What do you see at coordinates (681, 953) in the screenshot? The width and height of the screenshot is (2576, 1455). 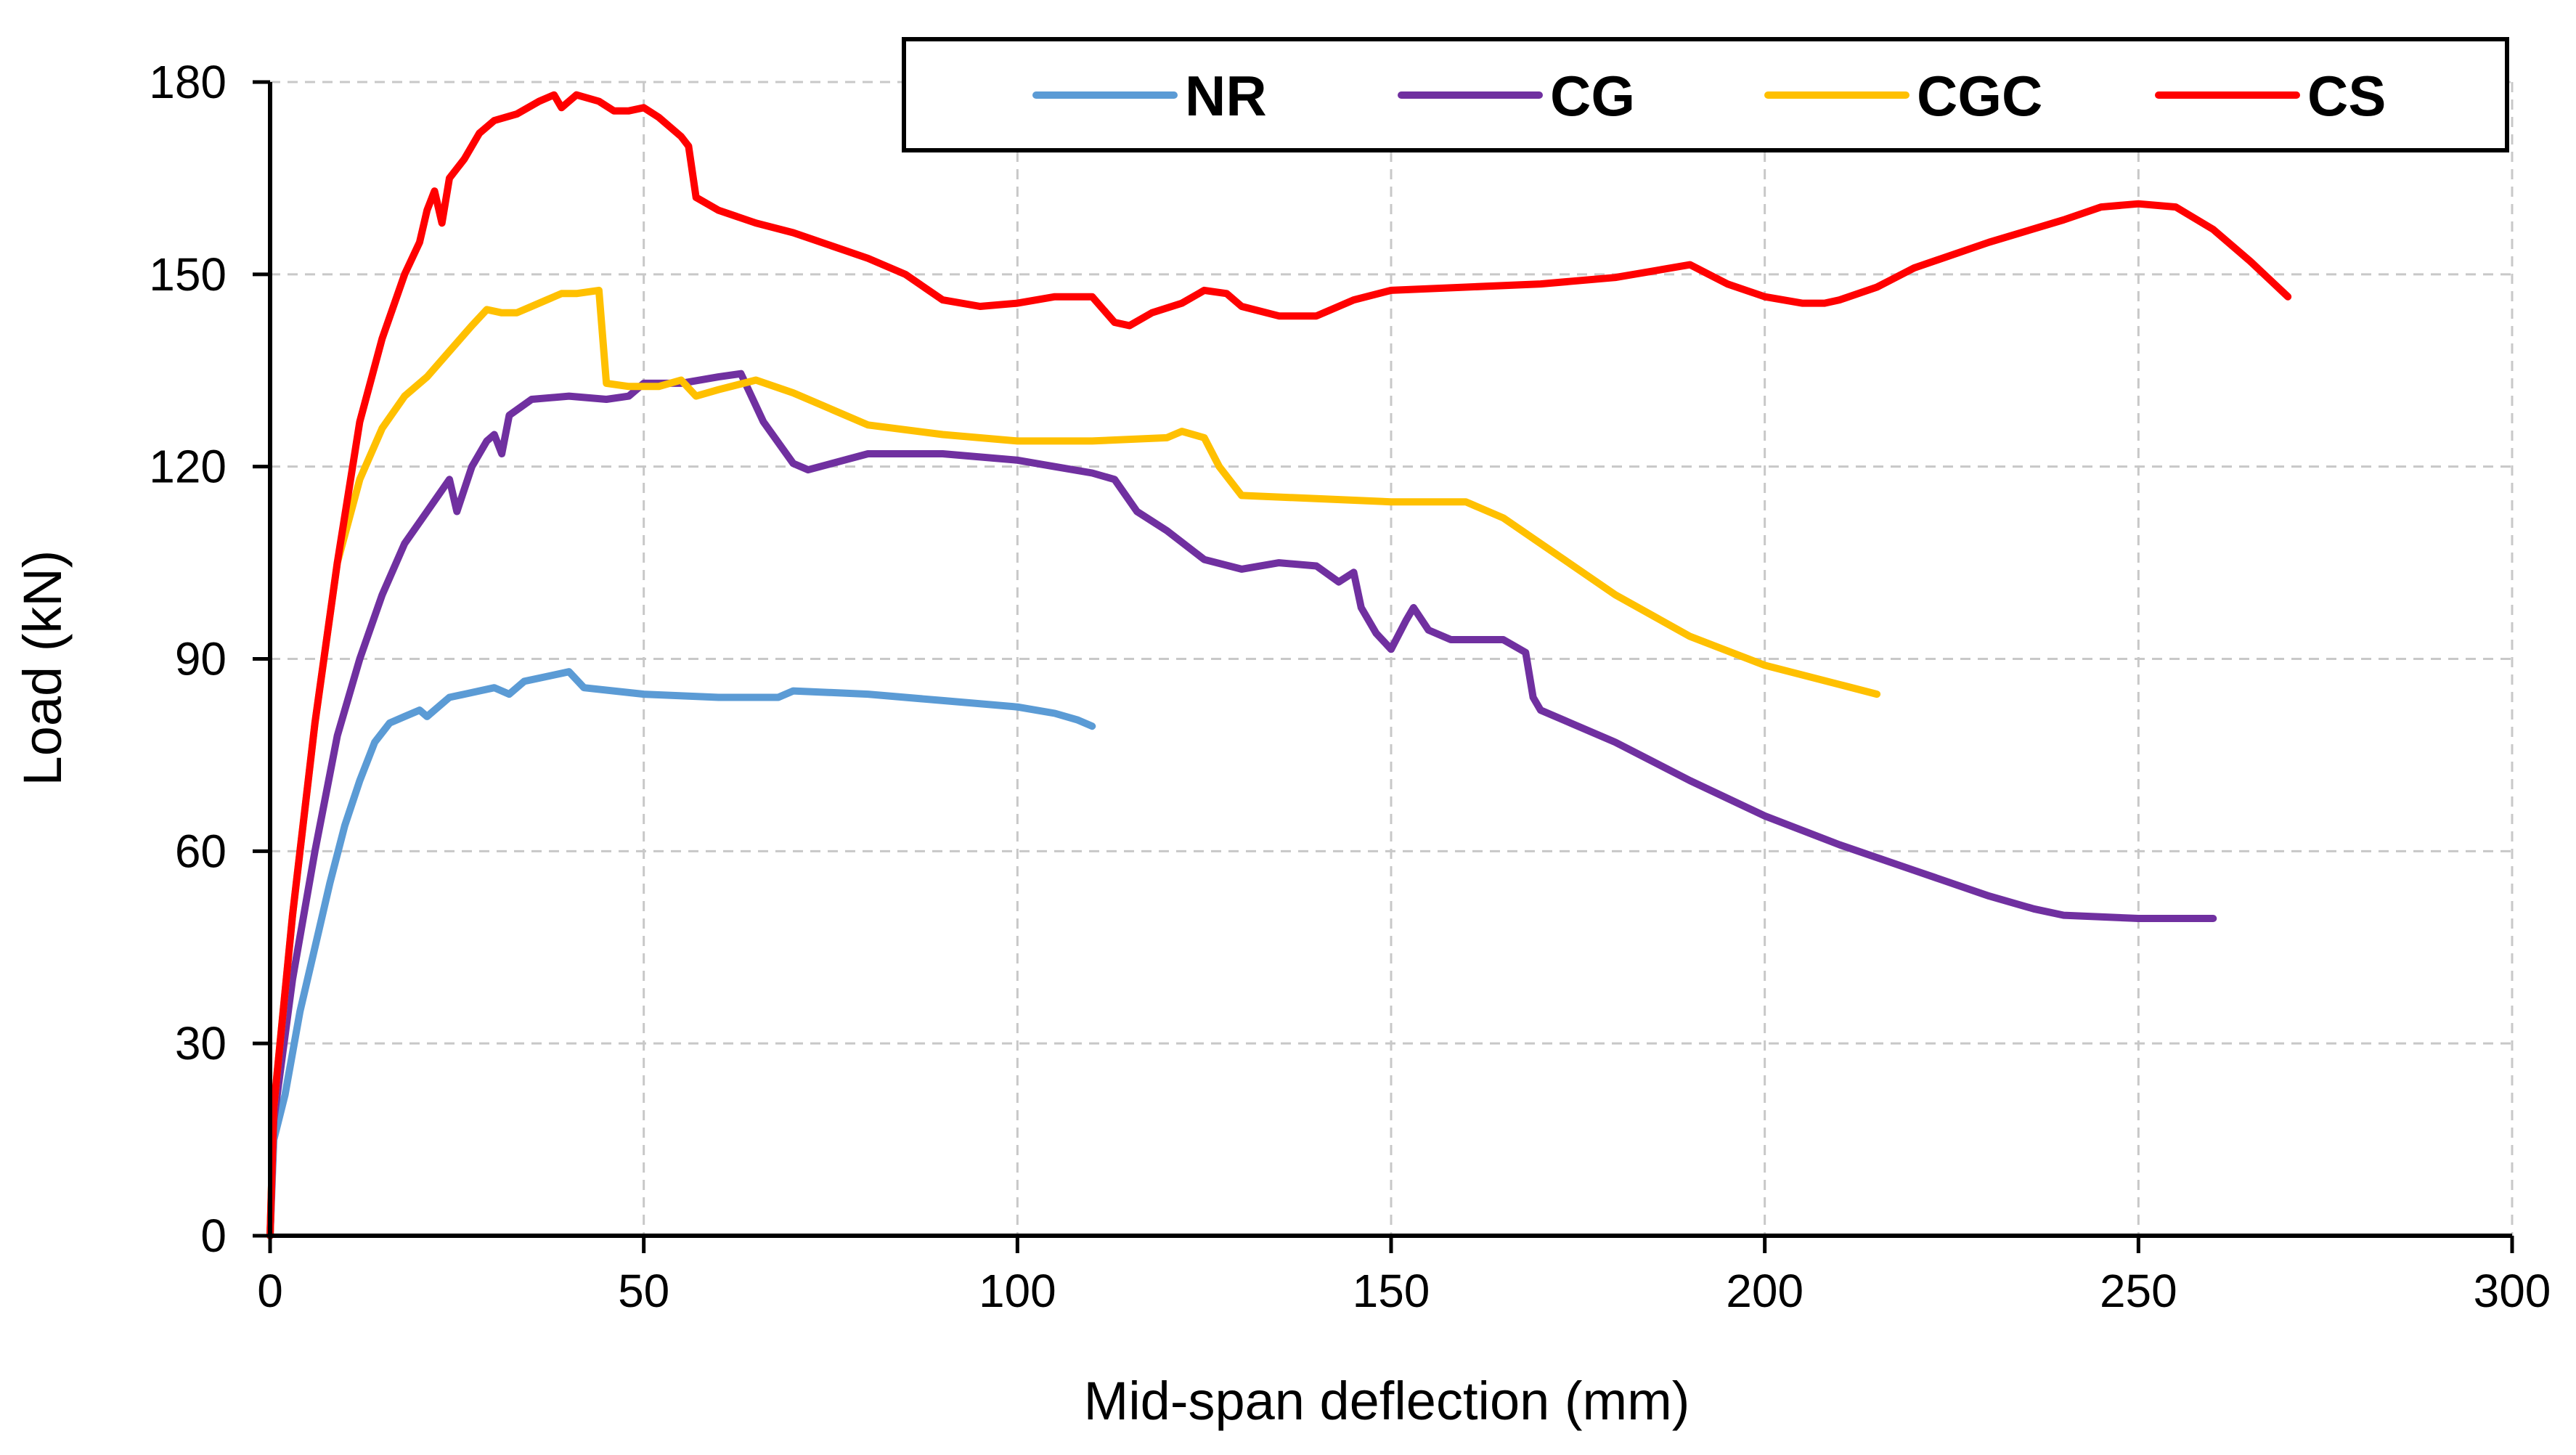 I see `series-line-nr` at bounding box center [681, 953].